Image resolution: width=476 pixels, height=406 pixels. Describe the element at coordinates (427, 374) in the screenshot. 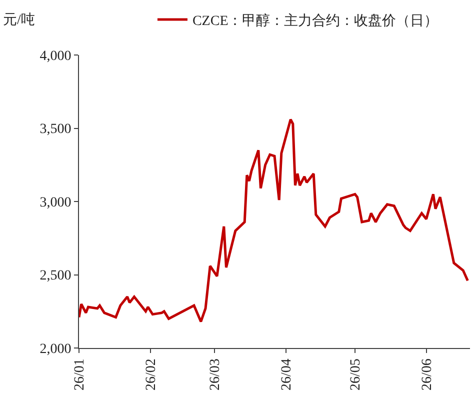

I see `x-tick-label: 26/06` at that location.